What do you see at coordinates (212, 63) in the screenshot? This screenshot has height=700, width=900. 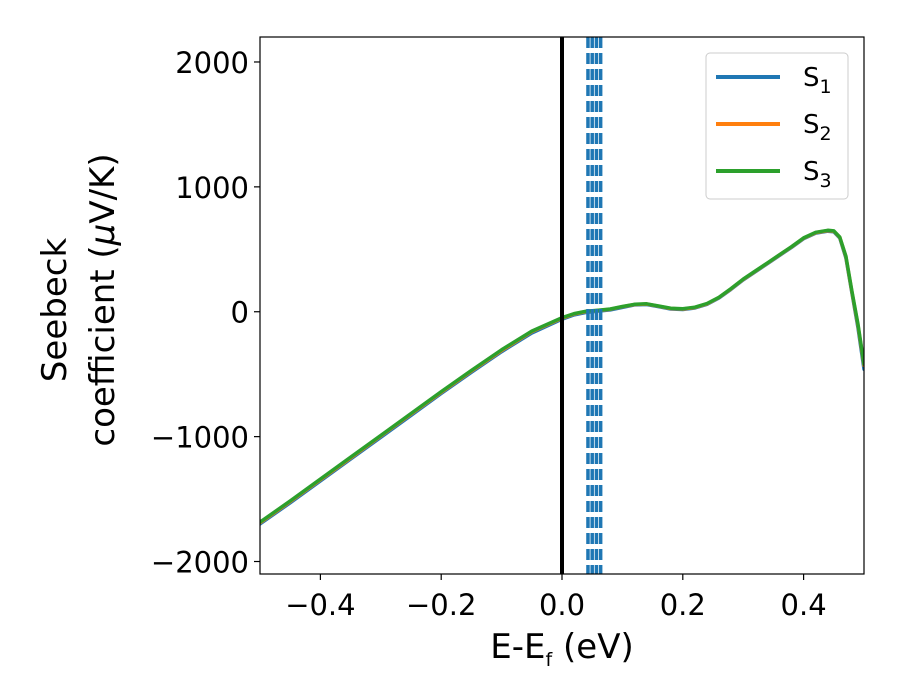 I see `y-tick-label: 2000` at bounding box center [212, 63].